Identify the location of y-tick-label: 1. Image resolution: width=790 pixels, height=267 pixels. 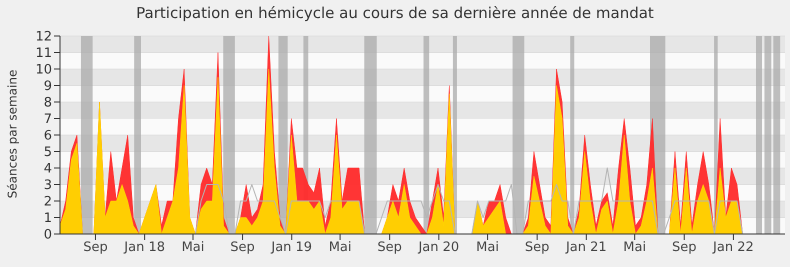
(48, 218).